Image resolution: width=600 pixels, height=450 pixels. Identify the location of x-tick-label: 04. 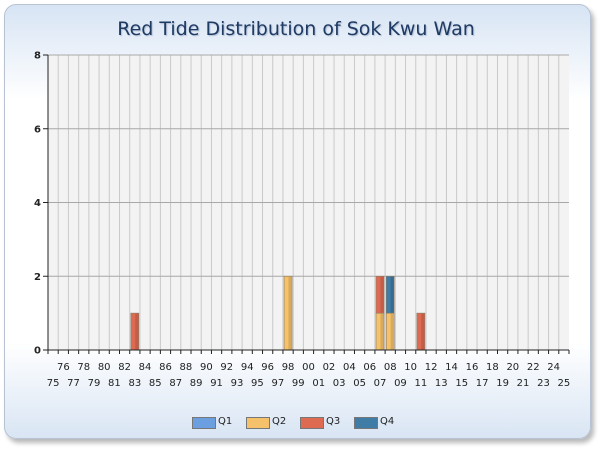
(349, 367).